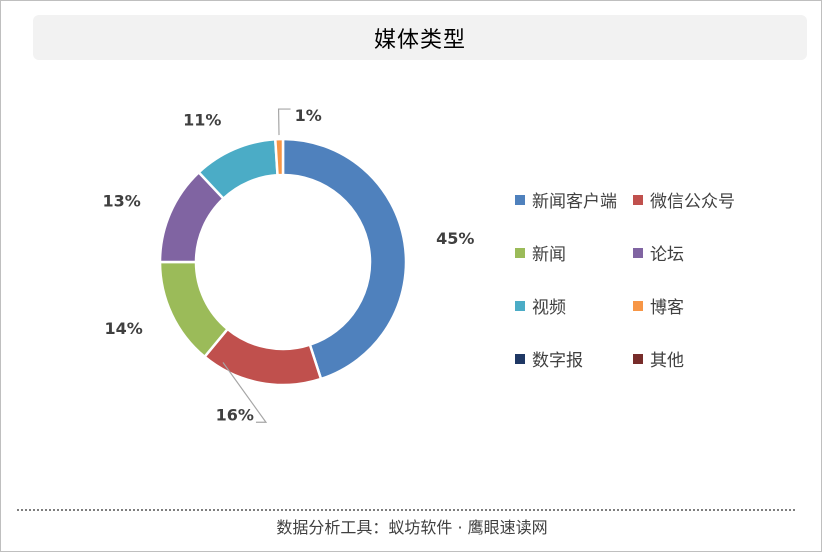 This screenshot has width=822, height=552. Describe the element at coordinates (412, 527) in the screenshot. I see `footer-text: 数据分析工具：蚁坊软件 · 鹰眼速读网` at that location.